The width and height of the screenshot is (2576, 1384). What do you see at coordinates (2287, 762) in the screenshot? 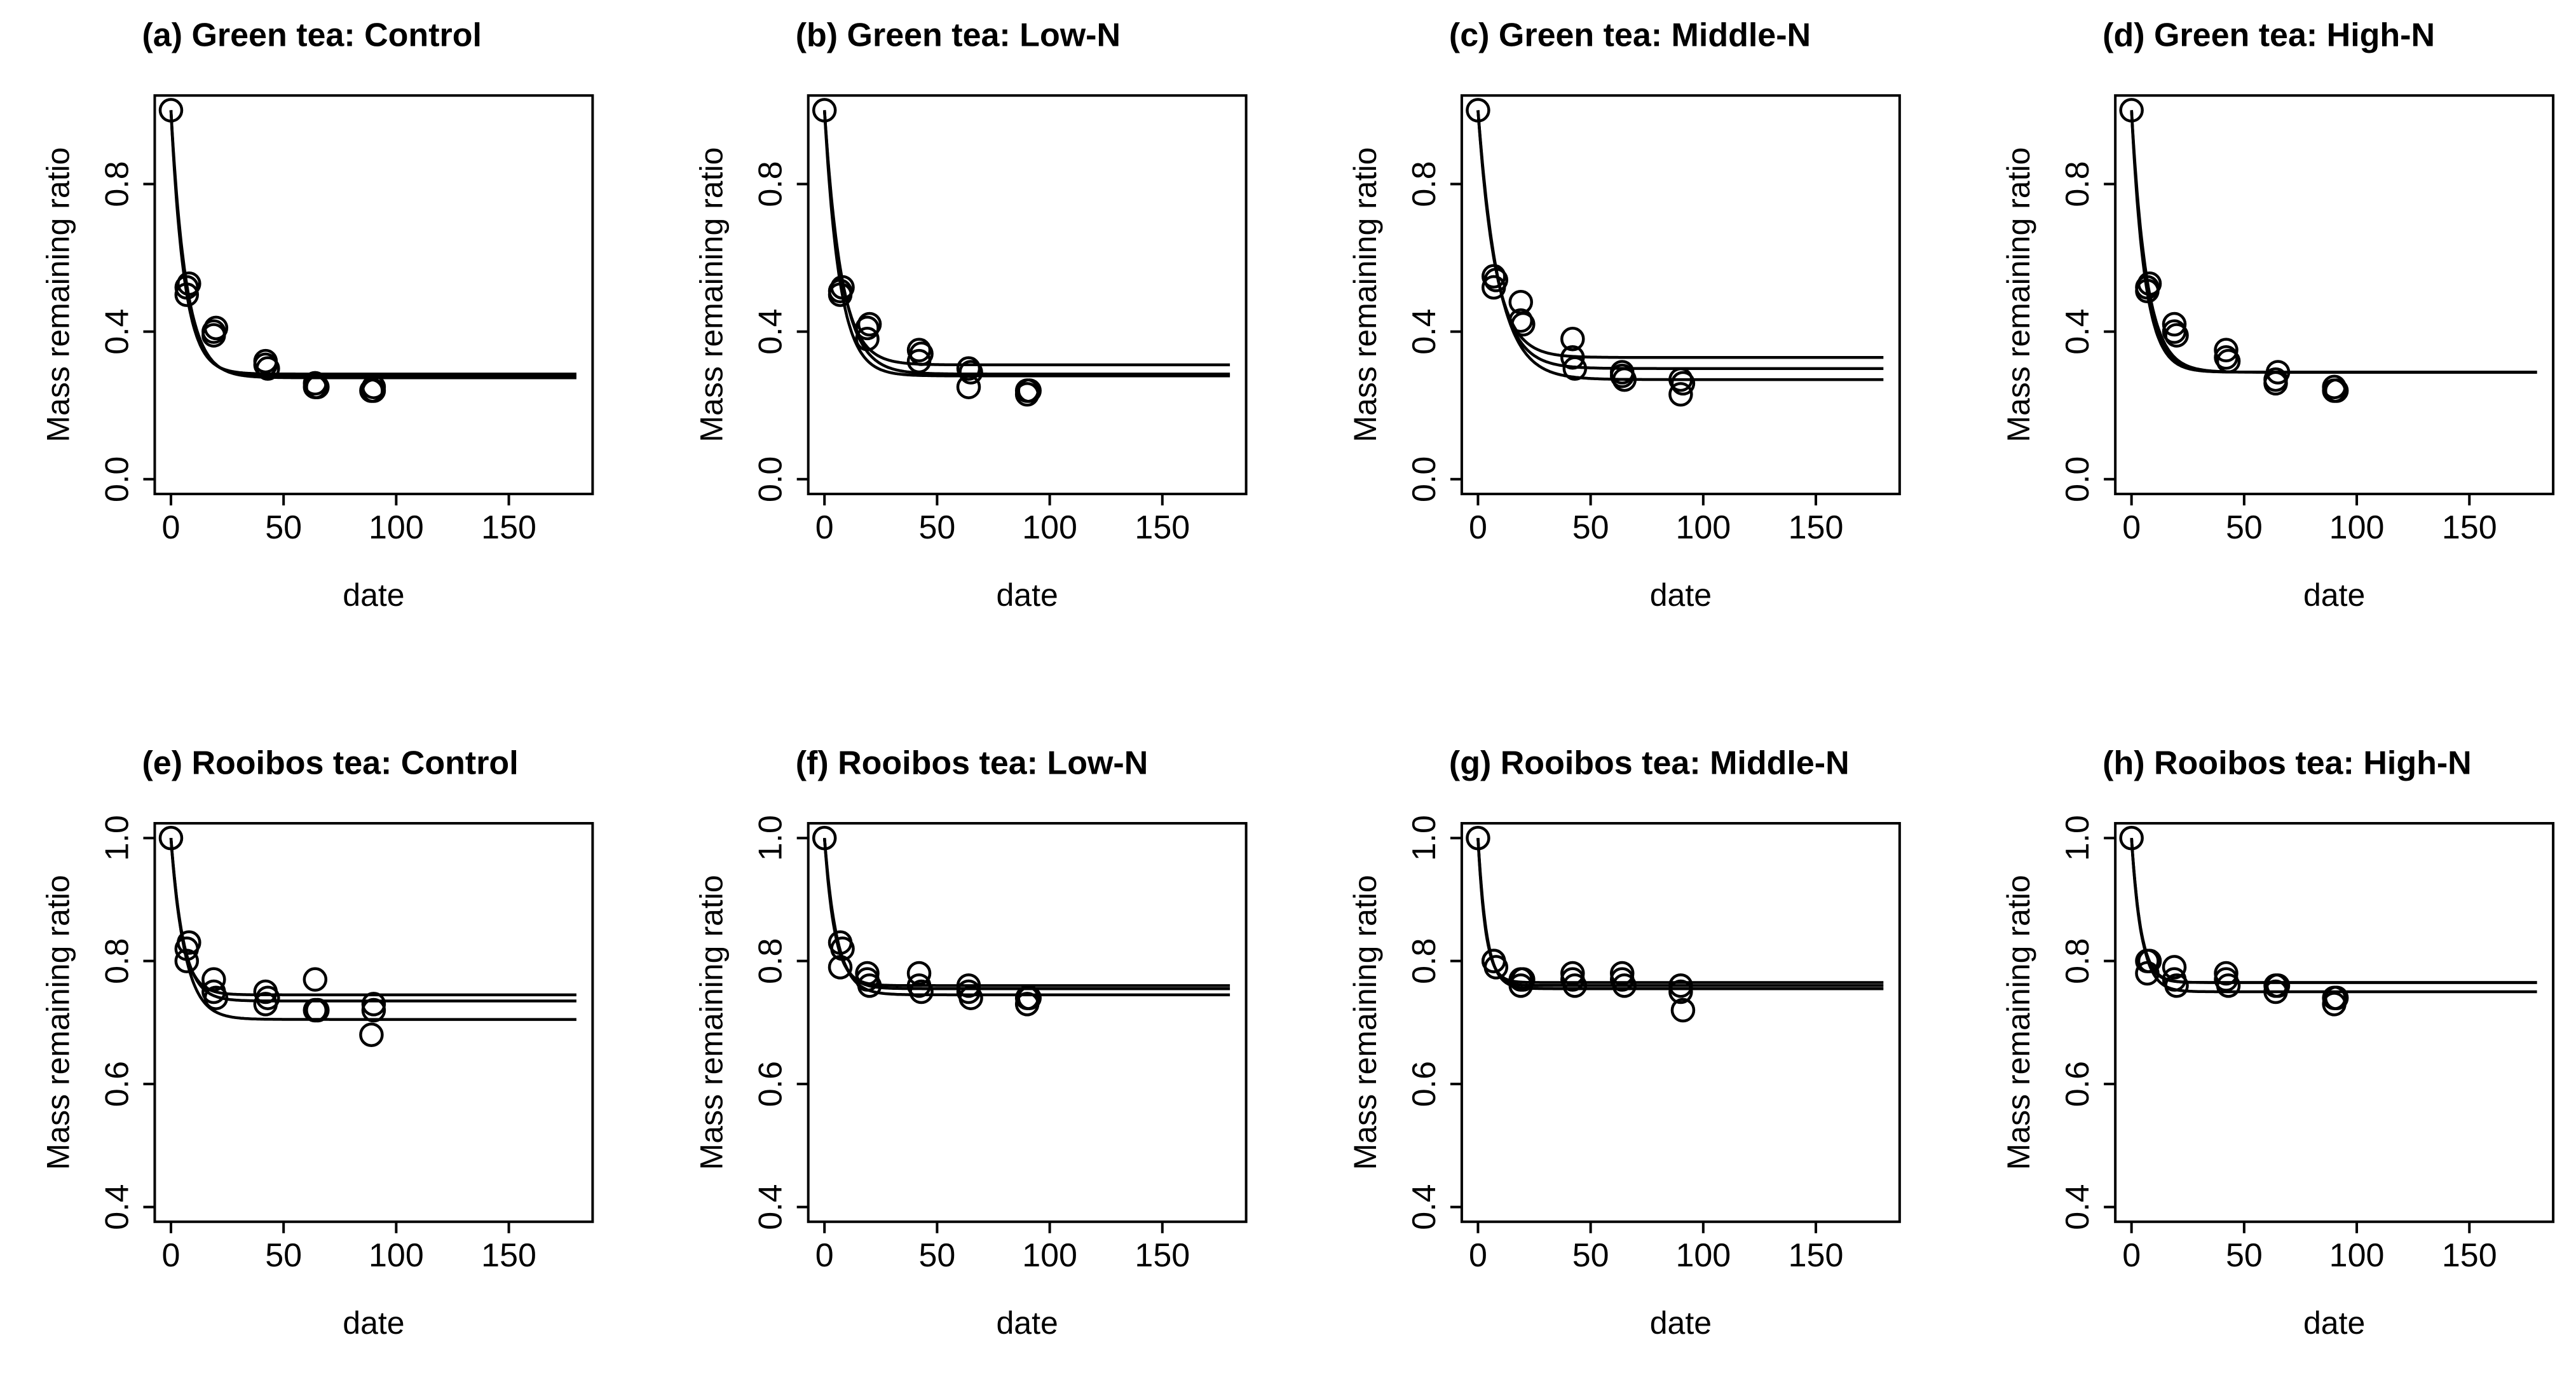
I see `panel-title: (h) Rooibos tea: High-N` at bounding box center [2287, 762].